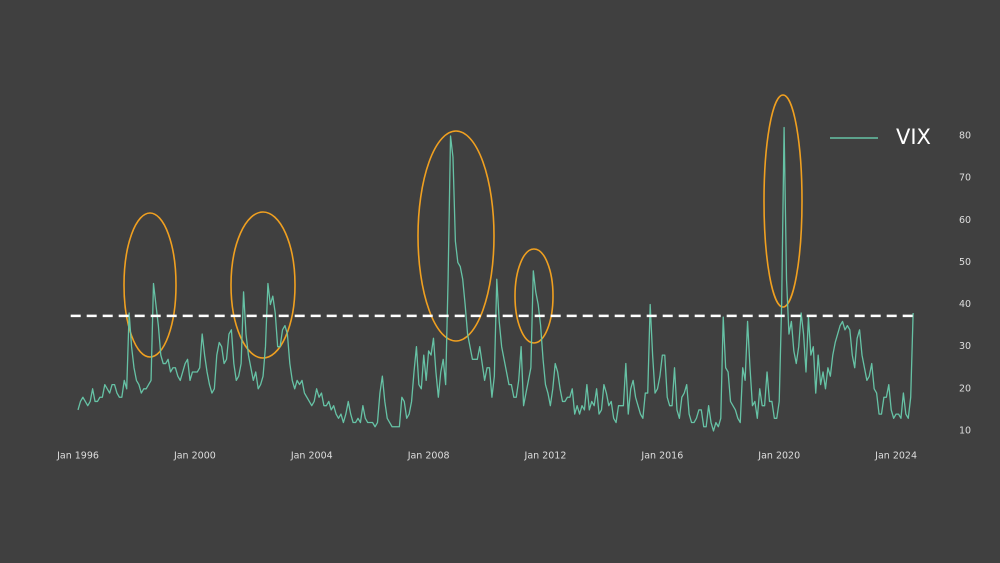  I want to click on x-tick-label: Jan 2004, so click(311, 456).